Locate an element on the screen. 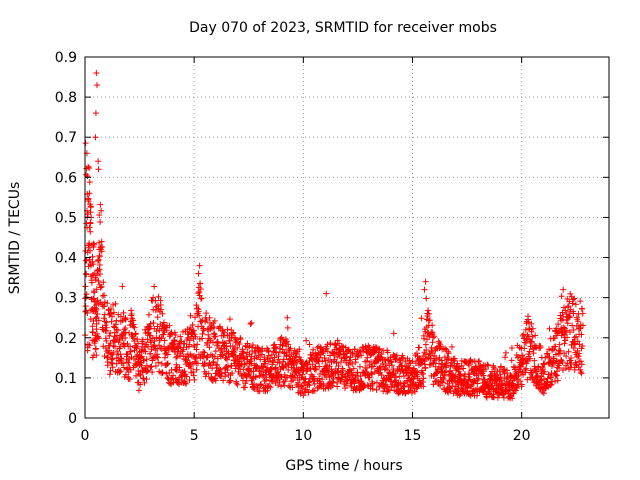 This screenshot has width=640, height=480. x-axis-label: GPS time / hours is located at coordinates (343, 466).